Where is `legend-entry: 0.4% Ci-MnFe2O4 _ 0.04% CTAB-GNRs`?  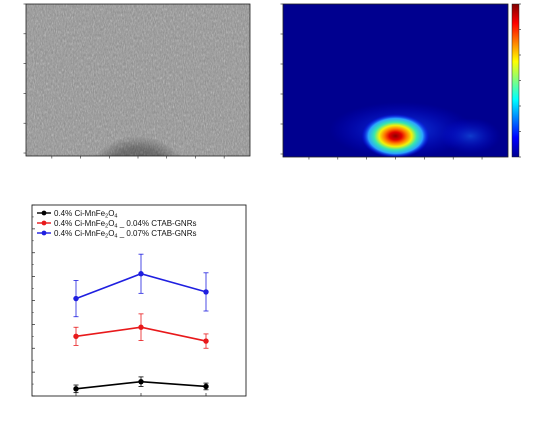
legend-entry: 0.4% Ci-MnFe2O4 _ 0.04% CTAB-GNRs is located at coordinates (125, 224).